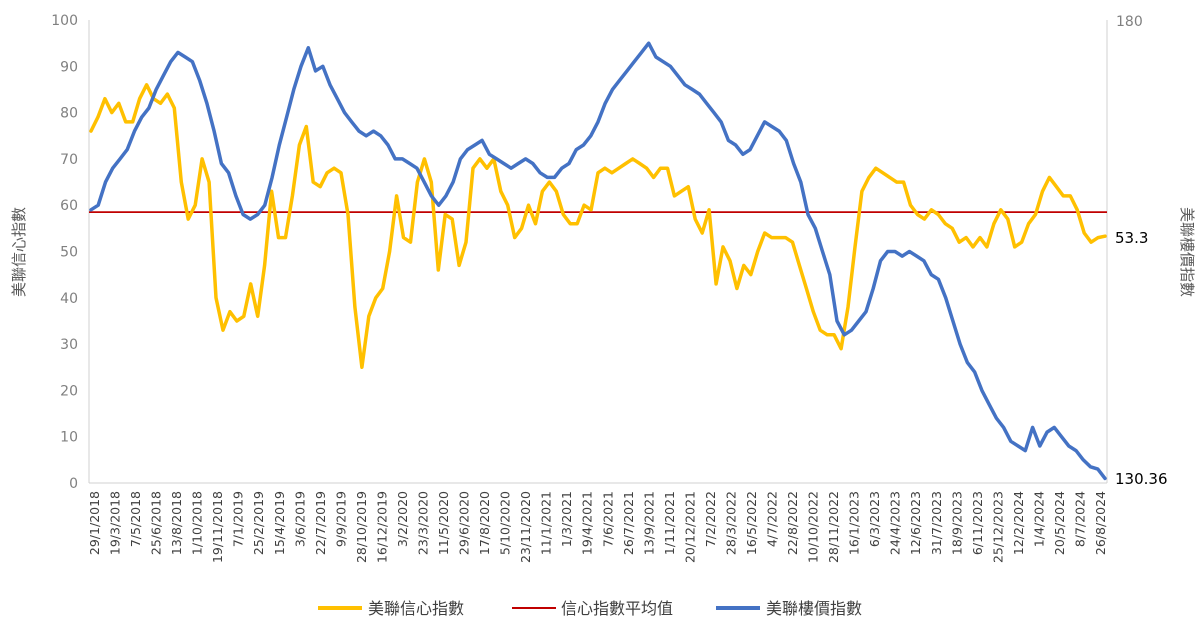 This screenshot has width=1200, height=633. Describe the element at coordinates (587, 523) in the screenshot. I see `x-tick-label: 19/4/2021` at that location.